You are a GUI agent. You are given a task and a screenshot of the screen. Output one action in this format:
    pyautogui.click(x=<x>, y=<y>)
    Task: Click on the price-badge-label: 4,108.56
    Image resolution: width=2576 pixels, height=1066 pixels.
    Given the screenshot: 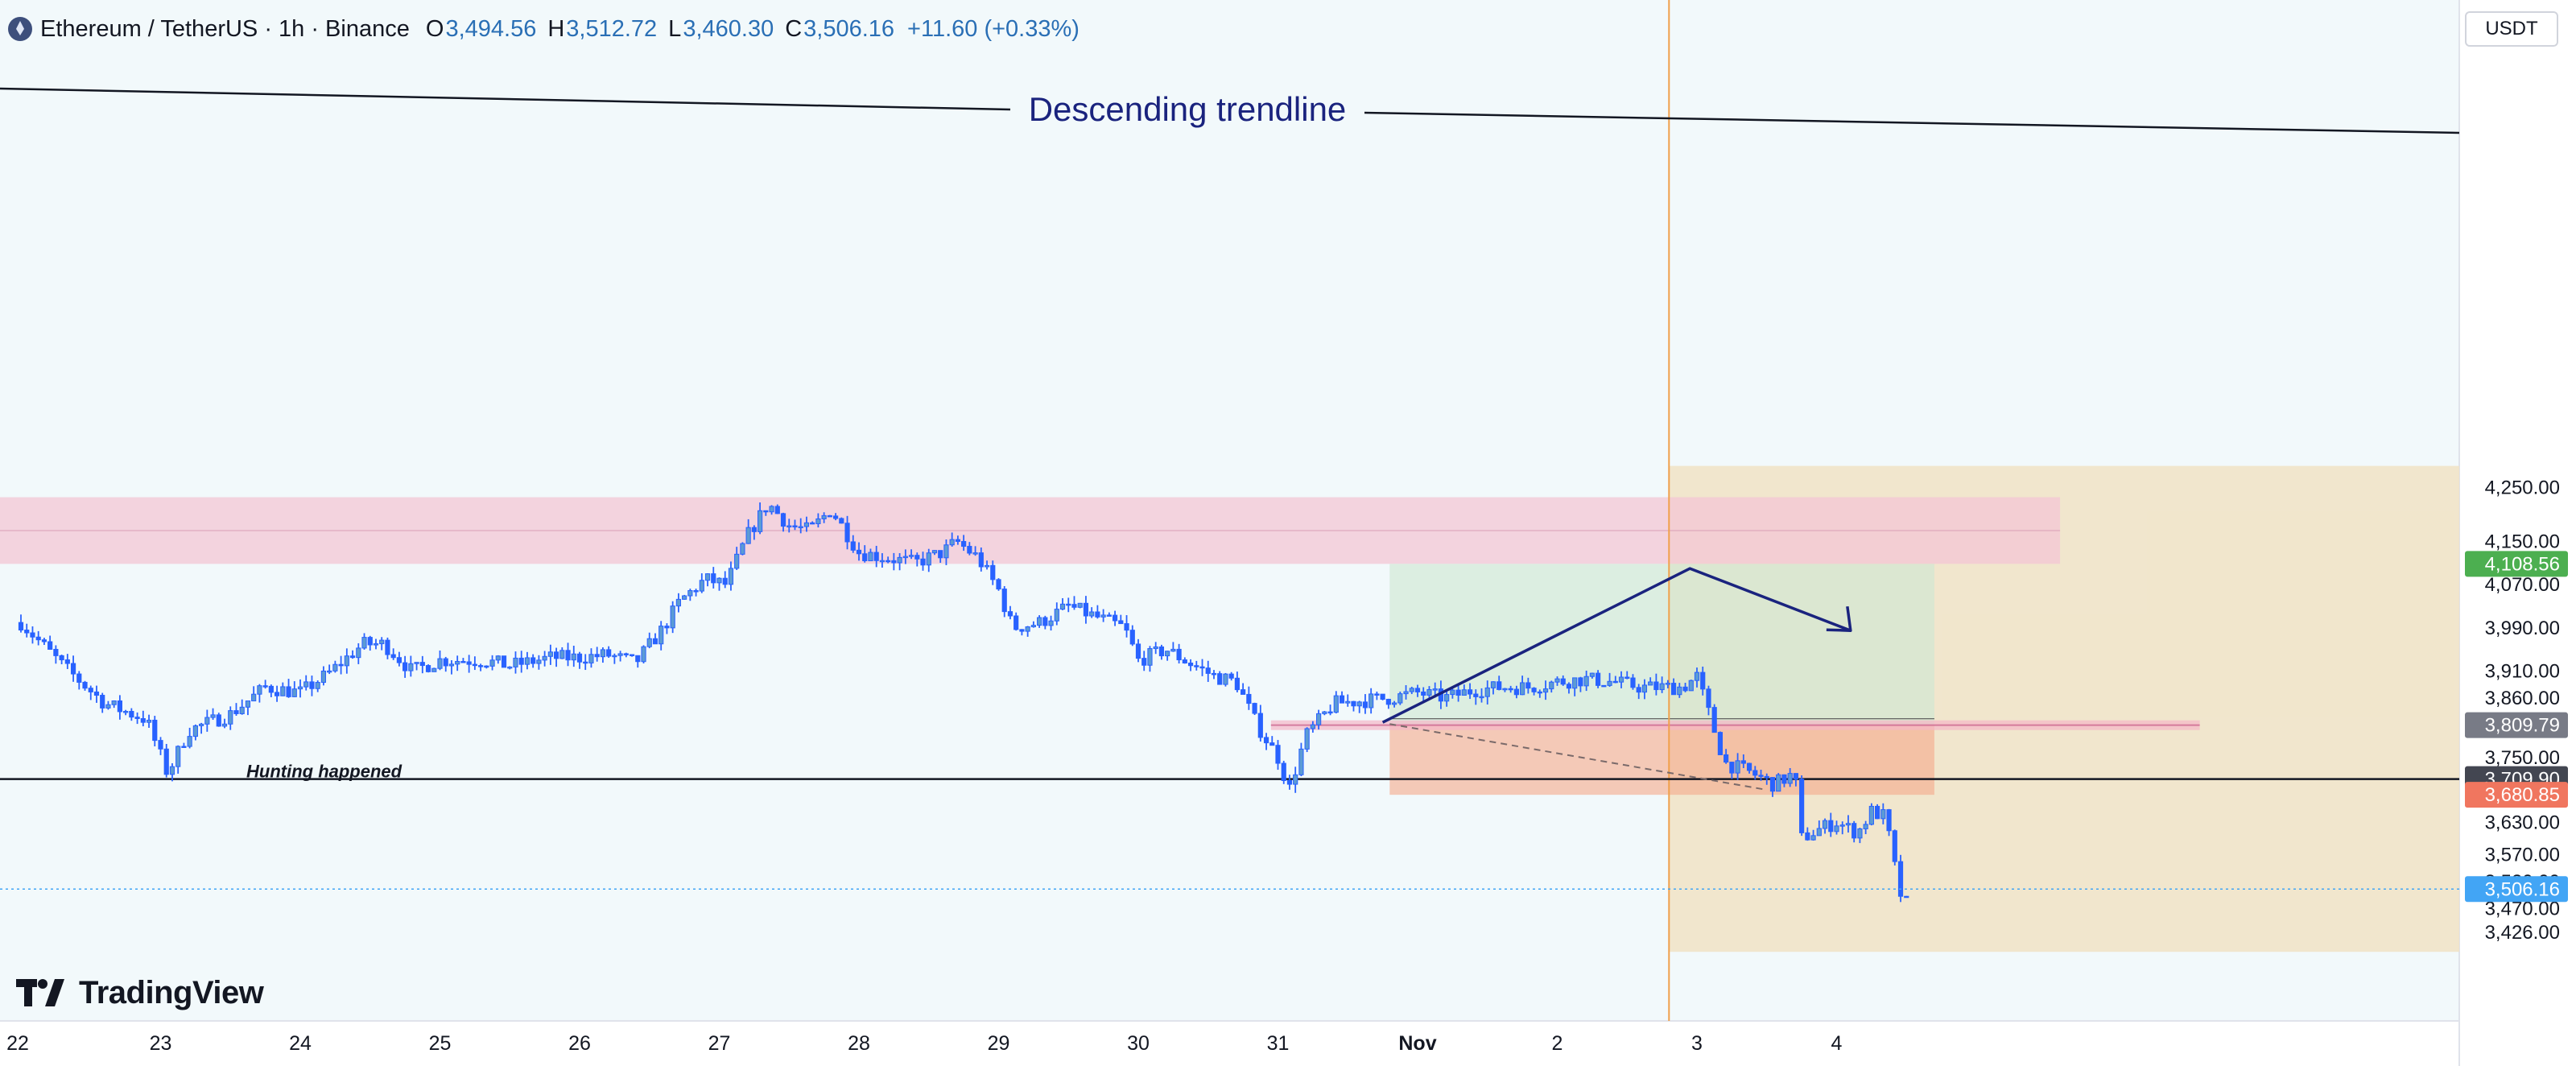 What is the action you would take?
    pyautogui.click(x=2522, y=564)
    